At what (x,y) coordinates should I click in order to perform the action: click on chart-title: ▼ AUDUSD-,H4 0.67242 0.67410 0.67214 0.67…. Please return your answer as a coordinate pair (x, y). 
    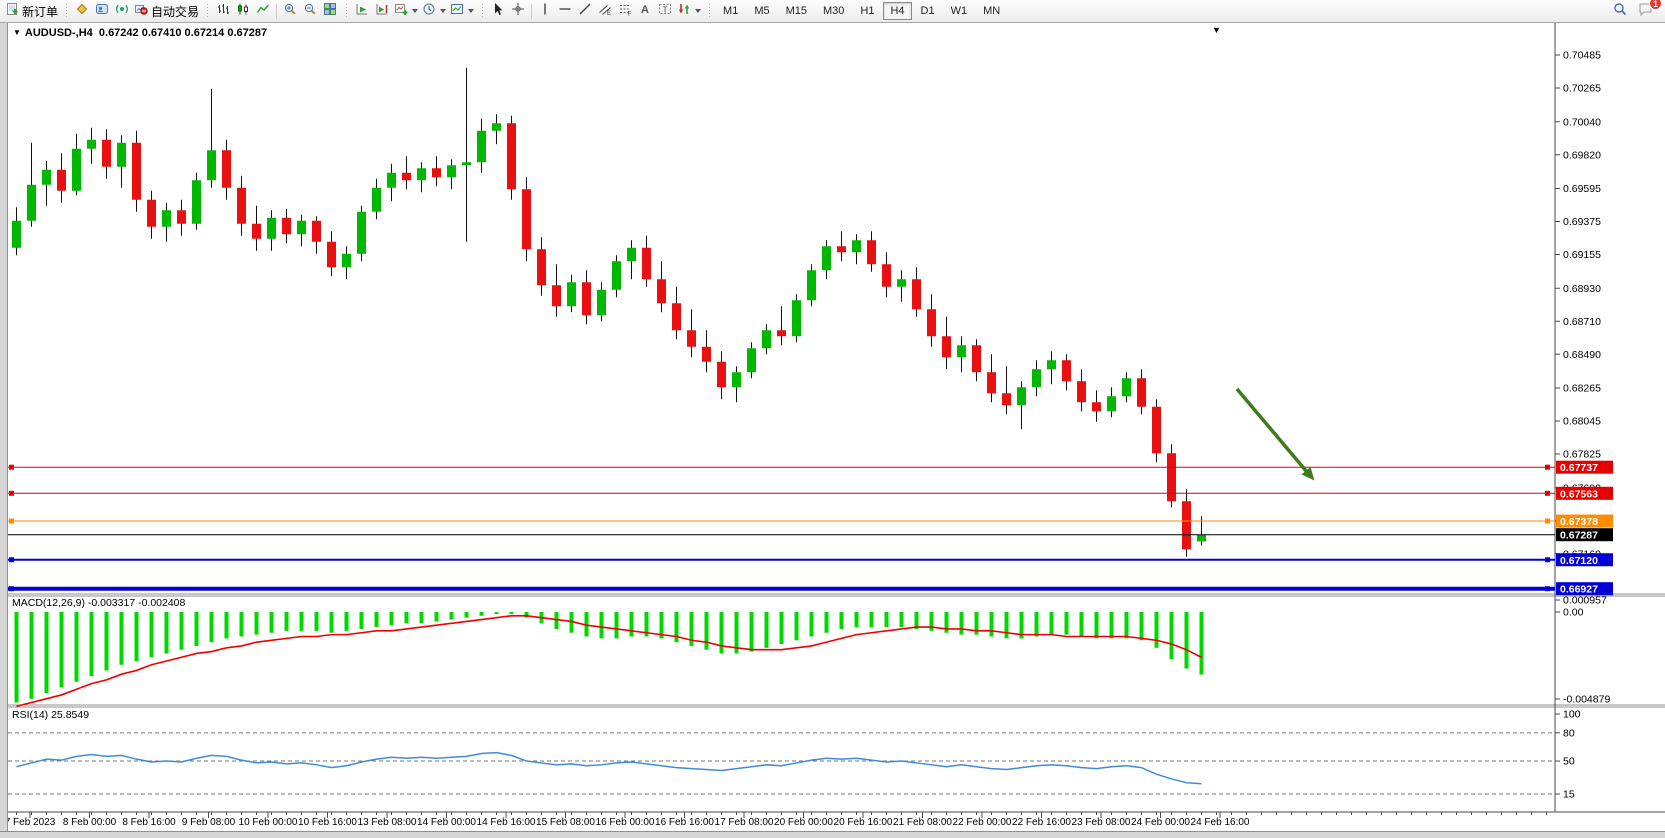
    Looking at the image, I should click on (140, 33).